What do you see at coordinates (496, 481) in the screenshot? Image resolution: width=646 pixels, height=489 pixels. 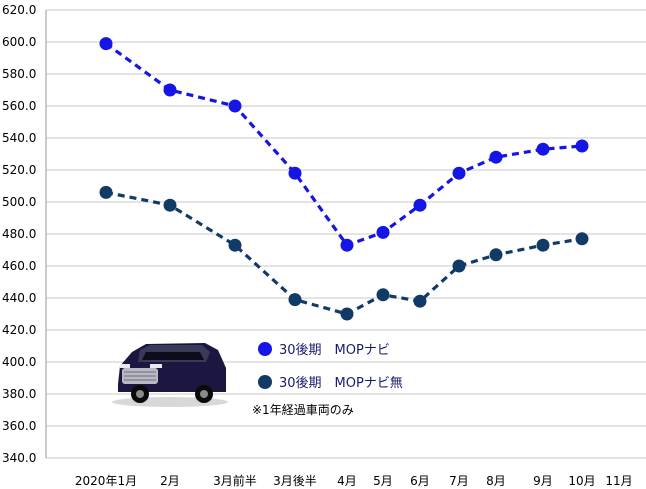 I see `x-tick-label: 8月` at bounding box center [496, 481].